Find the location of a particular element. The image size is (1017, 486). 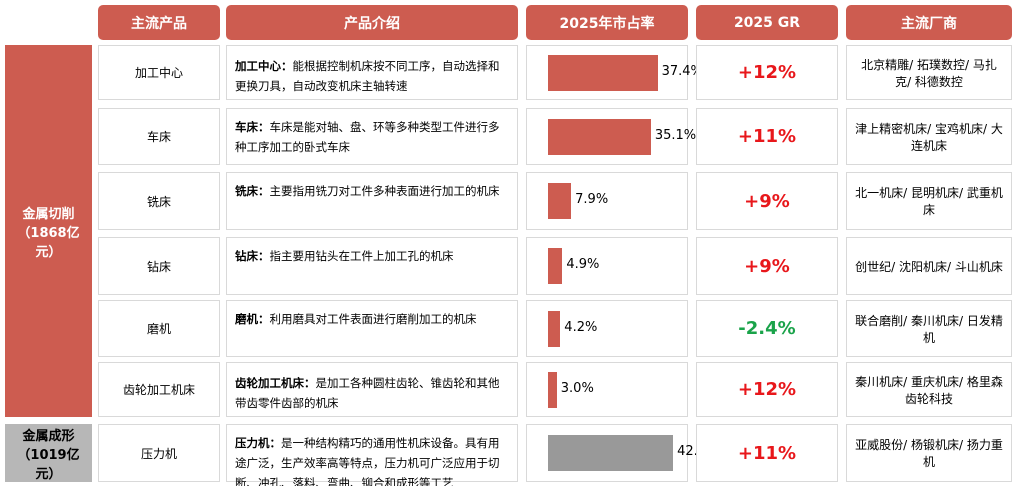

vendor-cell: 北一机床/ 昆明机床/ 武重机床 is located at coordinates (929, 201).